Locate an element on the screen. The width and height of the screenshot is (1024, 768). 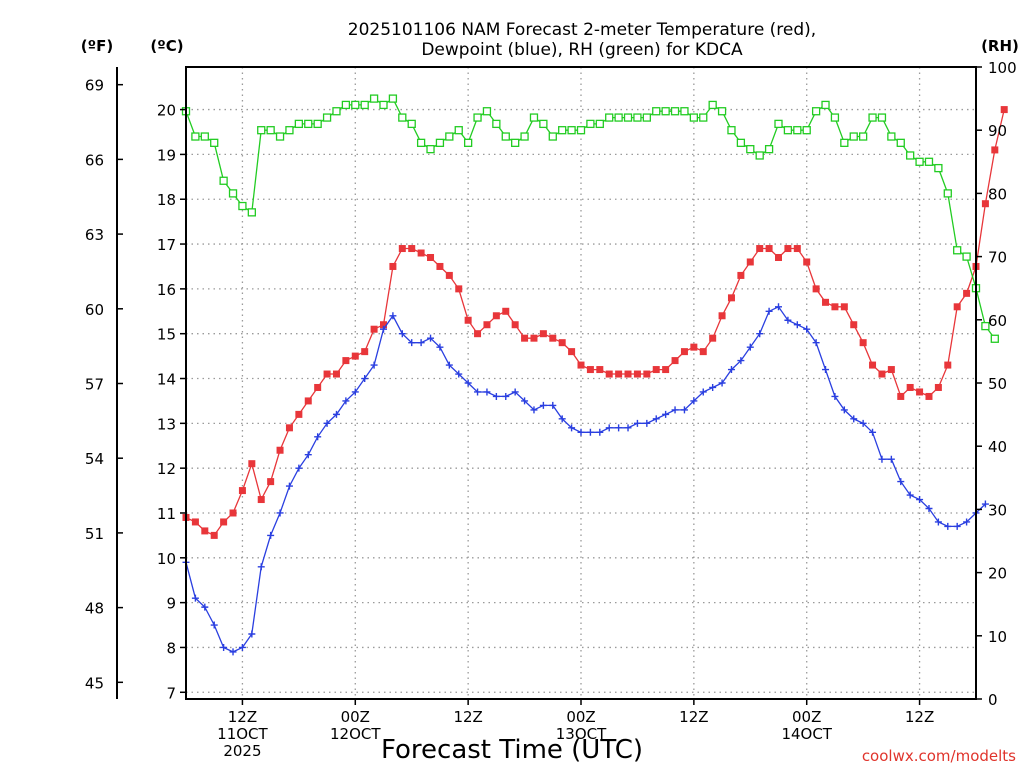
f-tick-label: 48 is located at coordinates (94, 609).